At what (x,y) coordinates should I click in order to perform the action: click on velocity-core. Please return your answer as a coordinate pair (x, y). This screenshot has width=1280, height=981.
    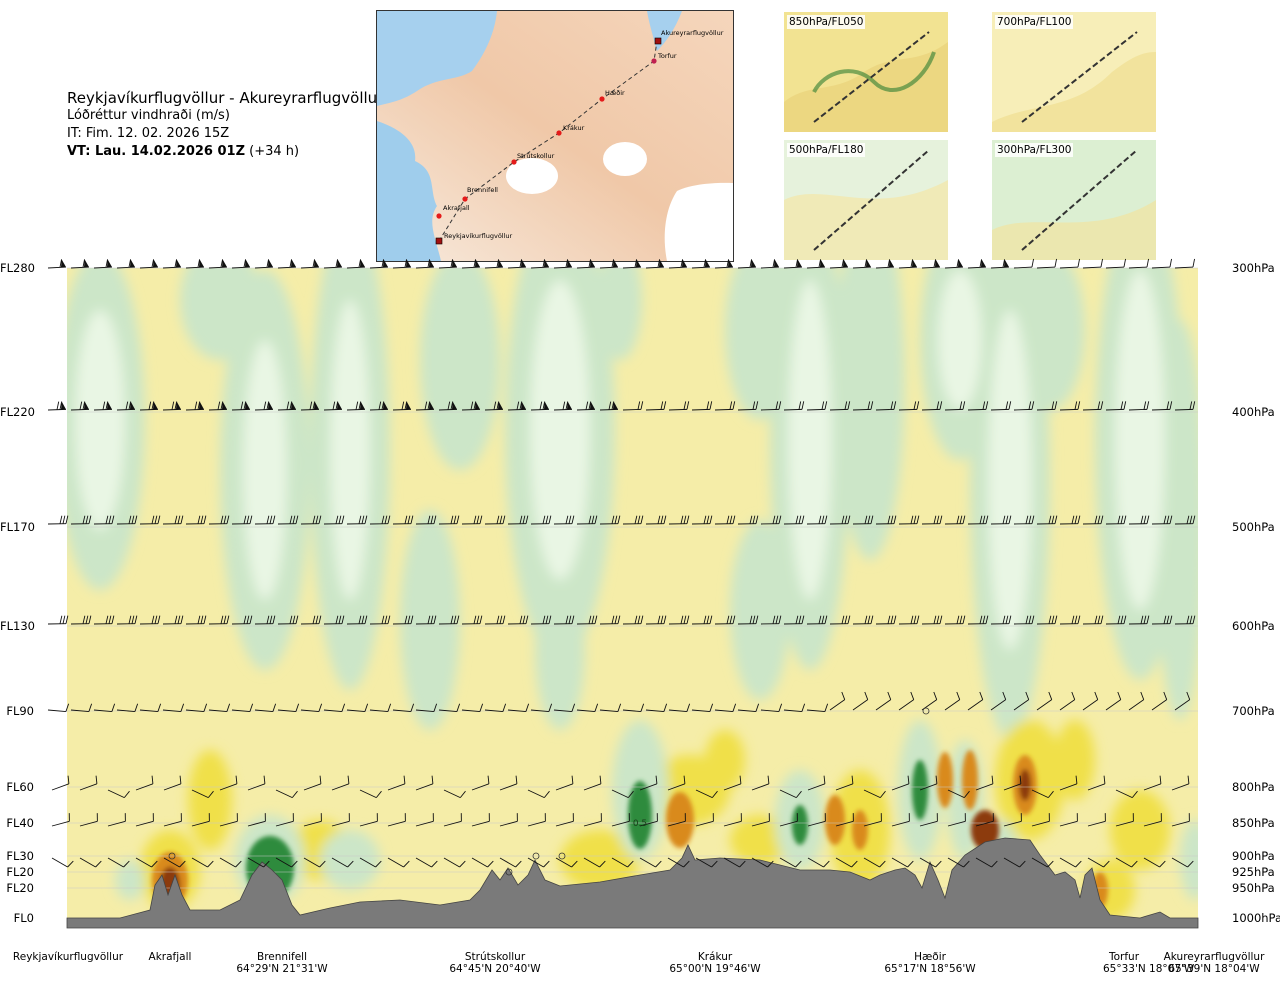
    Looking at the image, I should click on (970, 780).